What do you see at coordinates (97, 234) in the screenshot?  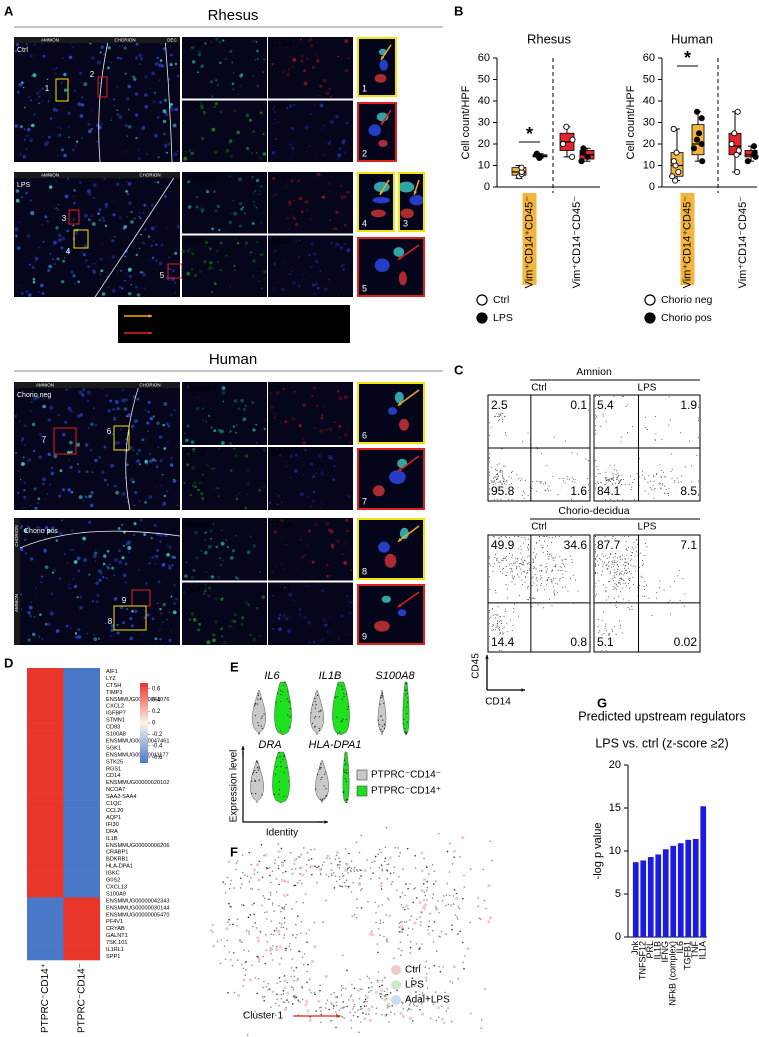 I see `micrograph` at bounding box center [97, 234].